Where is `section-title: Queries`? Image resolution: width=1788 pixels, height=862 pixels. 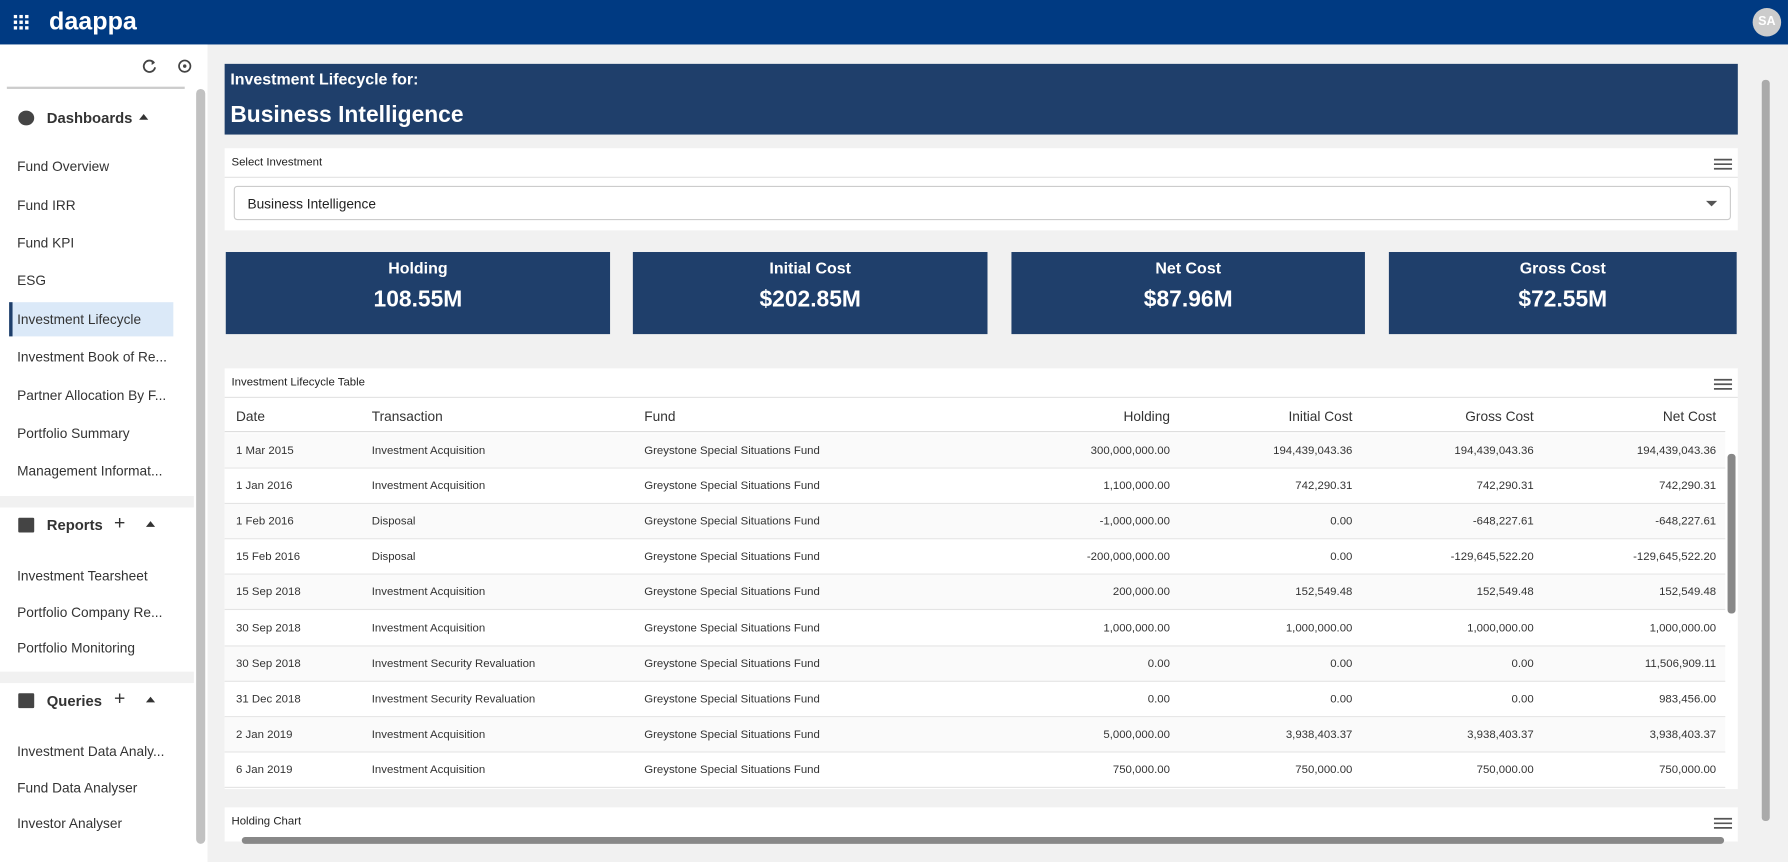 section-title: Queries is located at coordinates (74, 701).